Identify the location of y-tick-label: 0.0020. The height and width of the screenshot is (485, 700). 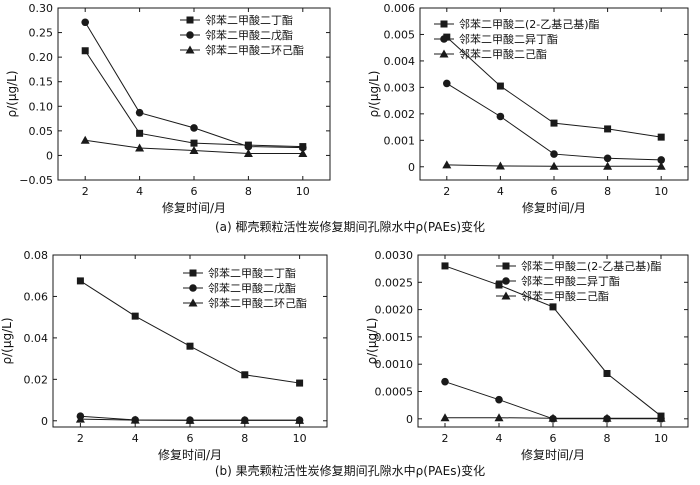
(394, 310).